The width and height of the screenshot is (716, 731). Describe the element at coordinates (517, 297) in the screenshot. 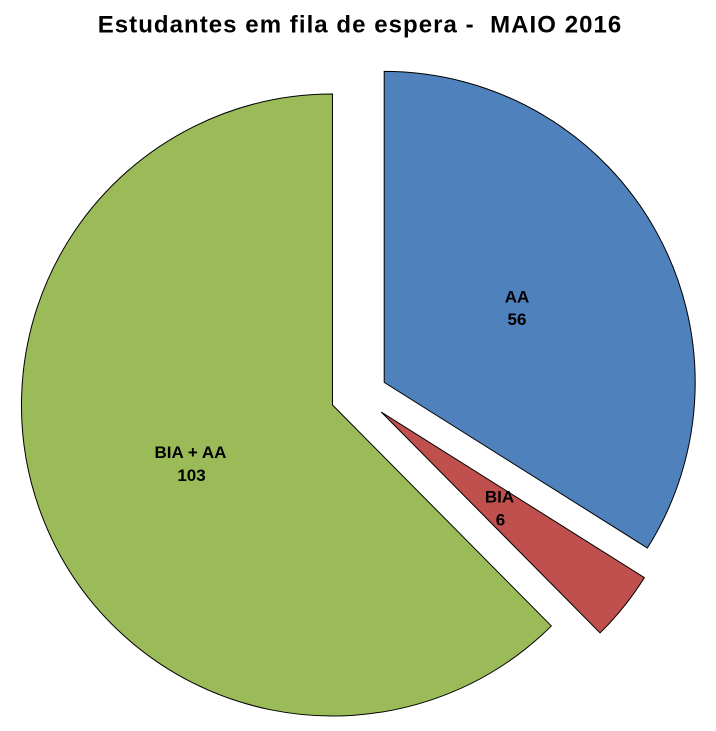

I see `svg-text: AA` at that location.